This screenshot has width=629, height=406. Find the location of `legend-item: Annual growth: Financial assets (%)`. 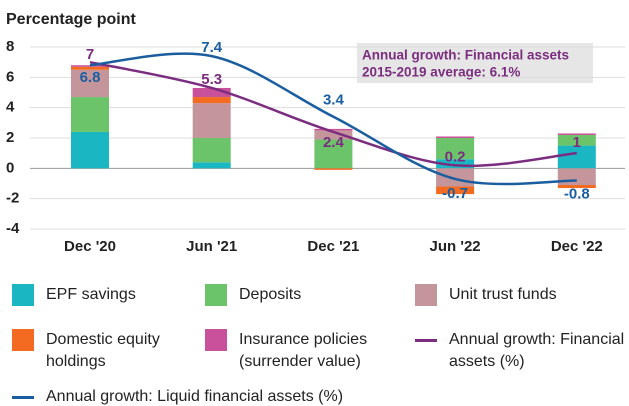

legend-item: Annual growth: Financial assets (%) is located at coordinates (520, 351).